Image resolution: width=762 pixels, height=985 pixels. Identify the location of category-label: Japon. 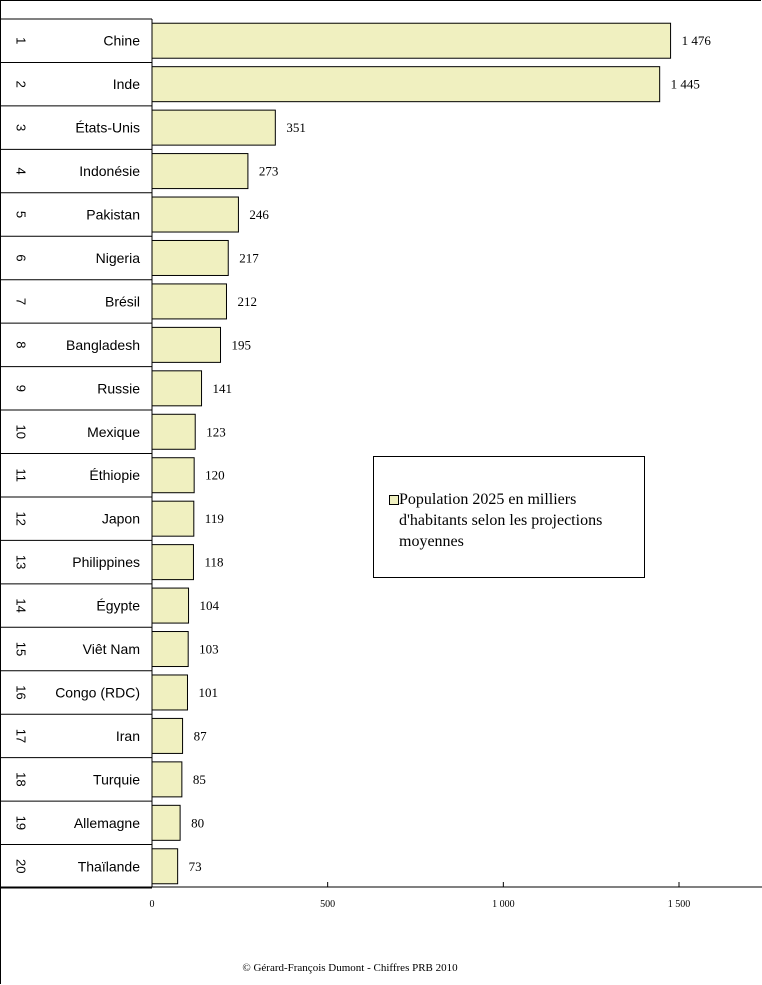
(121, 519).